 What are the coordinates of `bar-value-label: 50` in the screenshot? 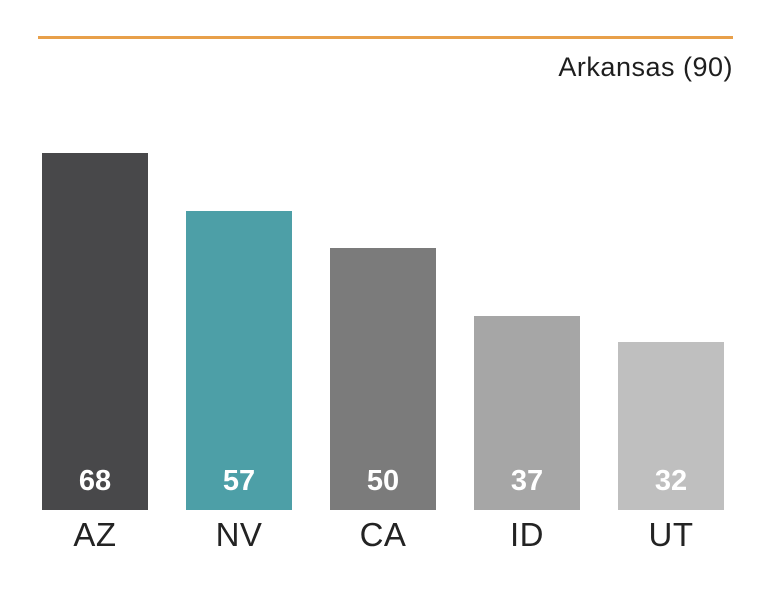 It's located at (383, 481).